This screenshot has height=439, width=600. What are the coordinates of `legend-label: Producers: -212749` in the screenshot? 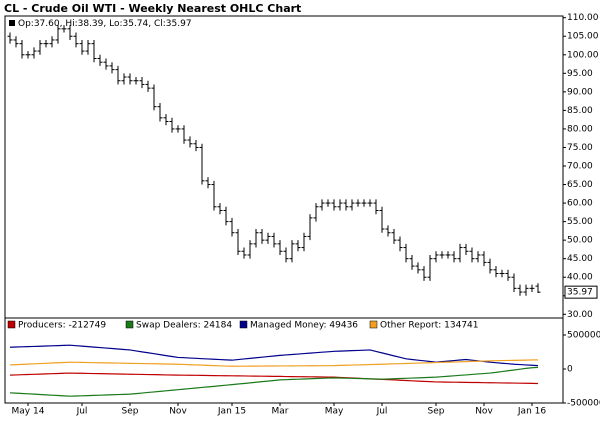 It's located at (62, 326).